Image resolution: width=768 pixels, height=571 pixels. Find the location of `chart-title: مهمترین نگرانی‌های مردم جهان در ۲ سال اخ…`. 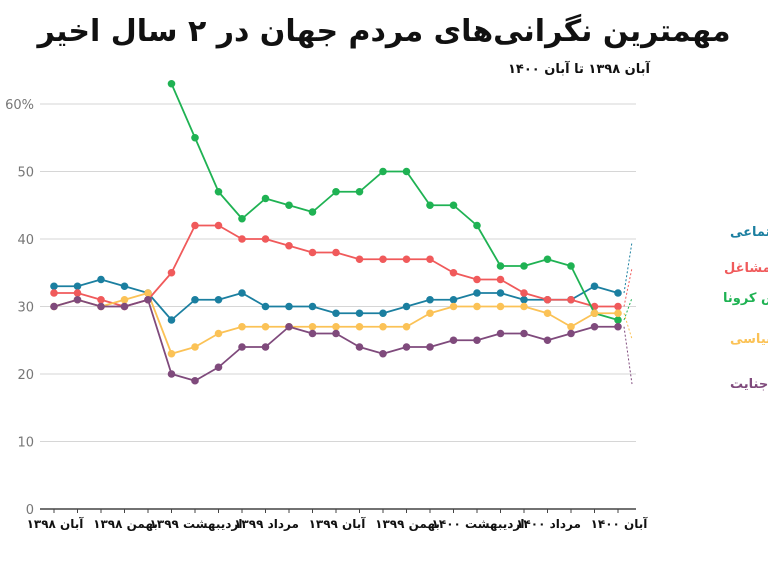

chart-title: مهمترین نگرانی‌های مردم جهان در ۲ سال اخ… is located at coordinates (384, 31).